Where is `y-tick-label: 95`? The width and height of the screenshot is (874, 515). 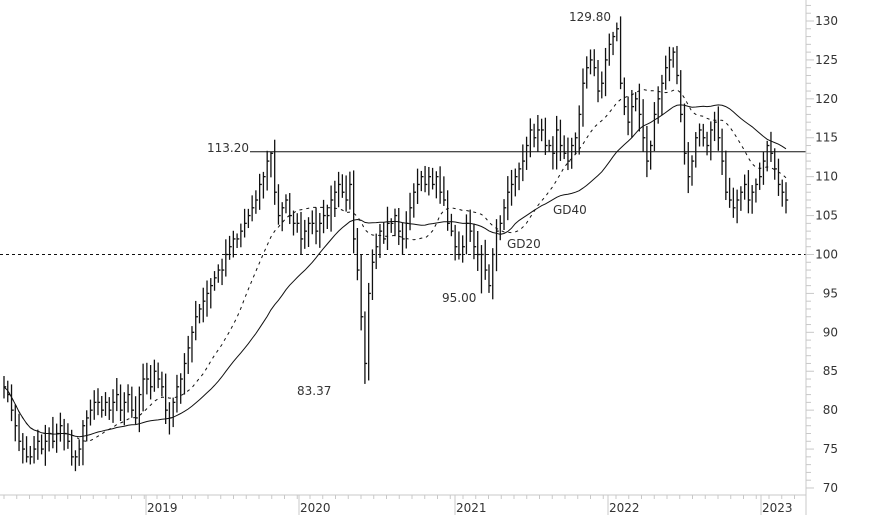 y-tick-label: 95 is located at coordinates (830, 293).